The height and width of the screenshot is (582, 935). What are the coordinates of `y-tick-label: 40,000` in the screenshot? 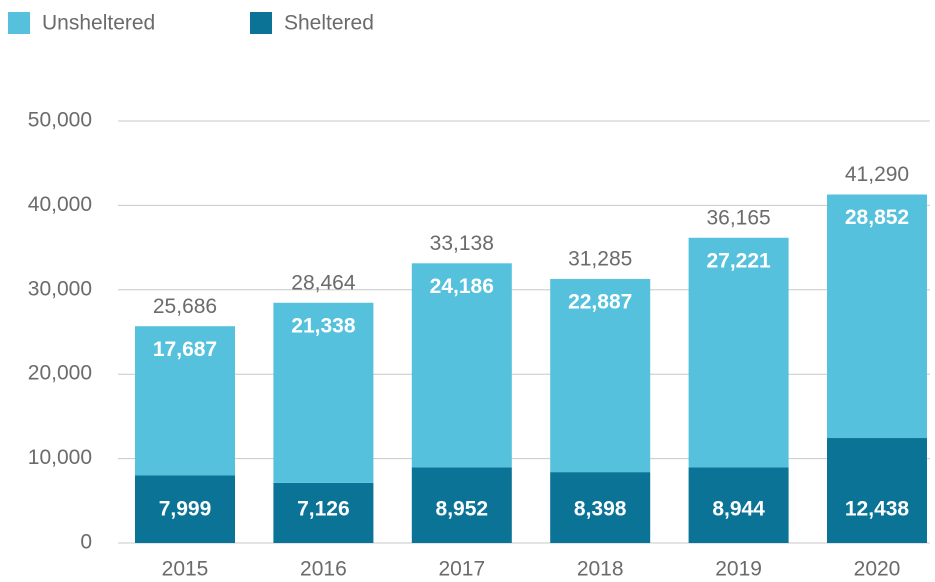 It's located at (60, 204).